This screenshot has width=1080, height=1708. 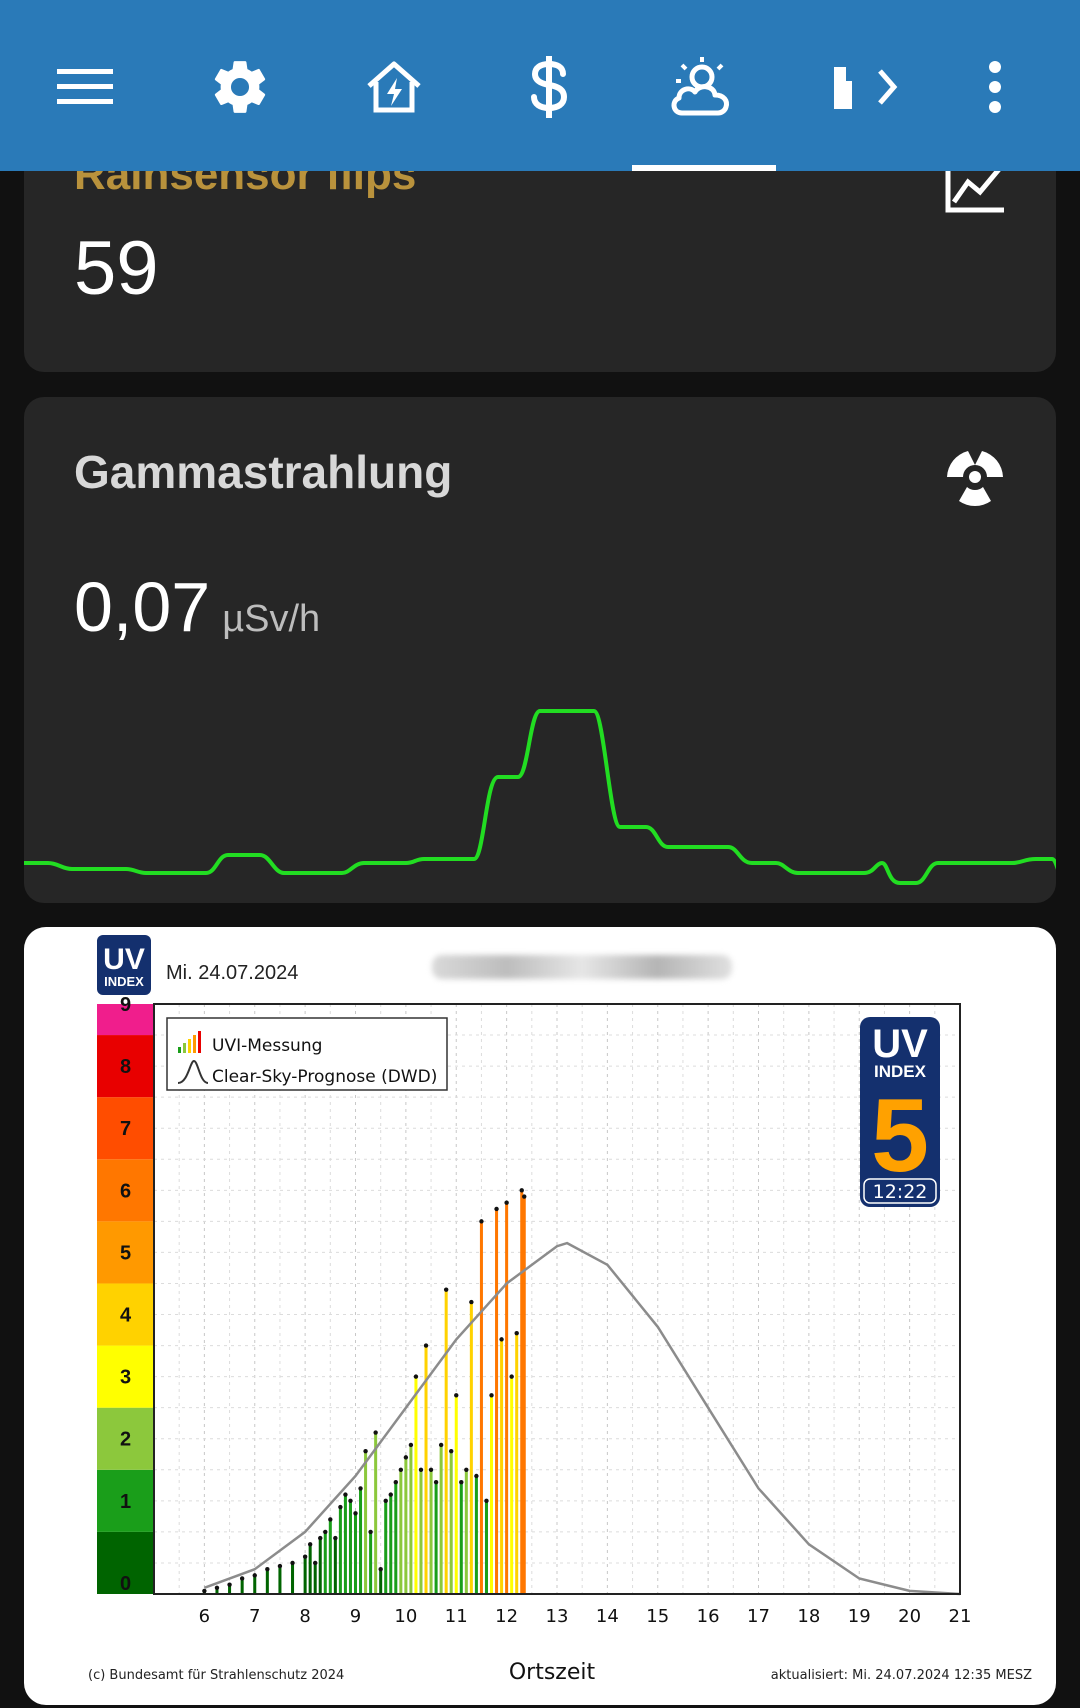 I want to click on chart-date: Mi. 24.07.2024, so click(x=232, y=973).